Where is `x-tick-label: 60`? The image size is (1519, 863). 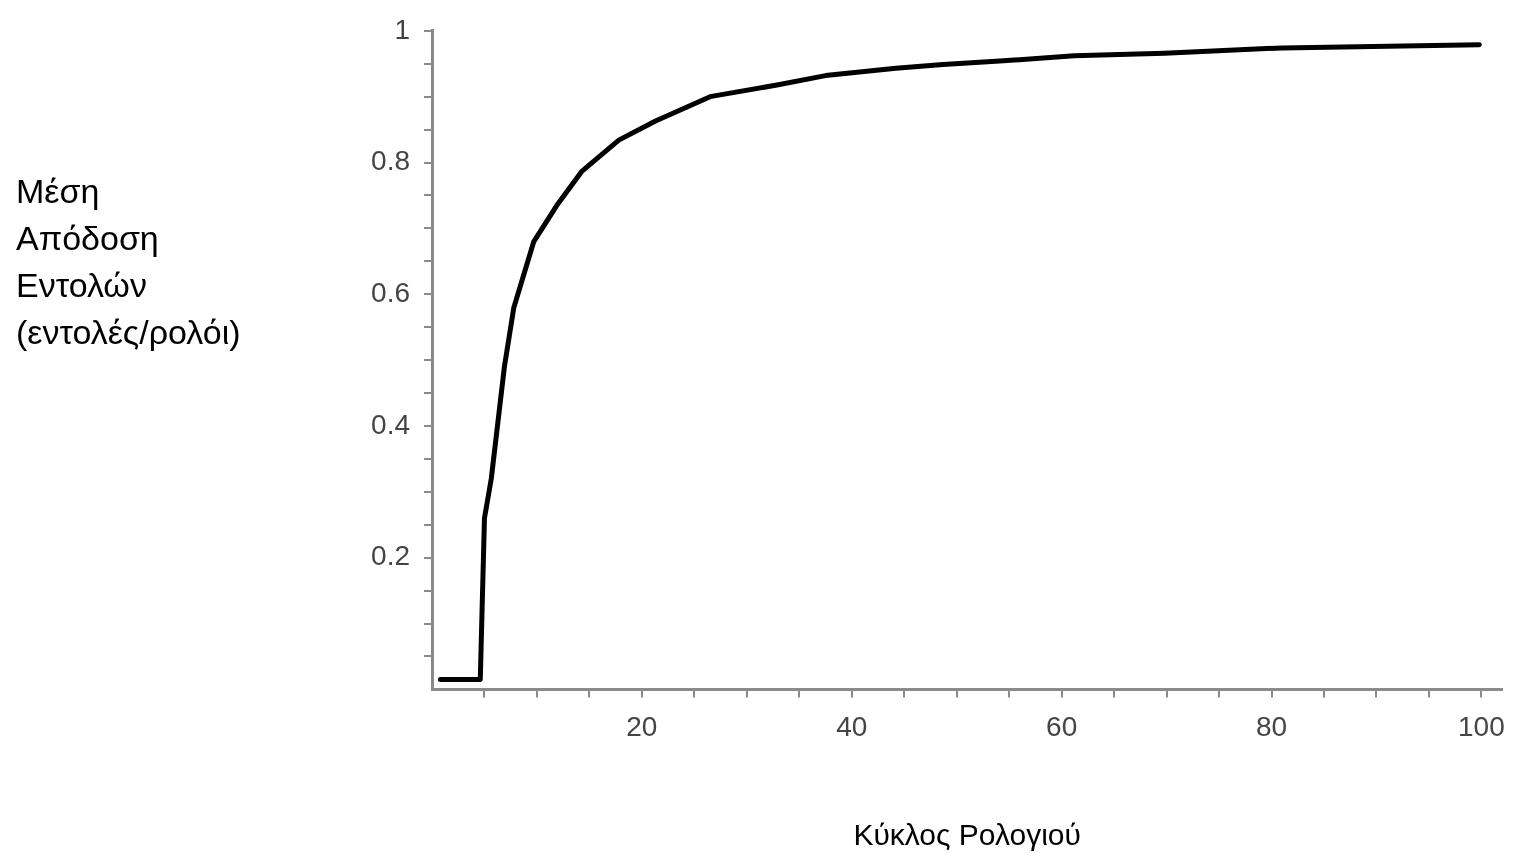 x-tick-label: 60 is located at coordinates (1062, 726).